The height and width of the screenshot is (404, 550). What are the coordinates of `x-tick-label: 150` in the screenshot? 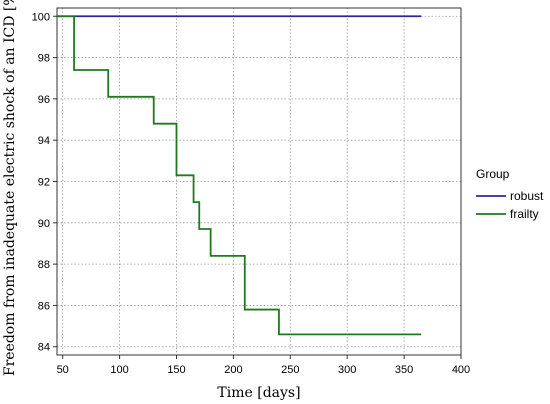 It's located at (176, 370).